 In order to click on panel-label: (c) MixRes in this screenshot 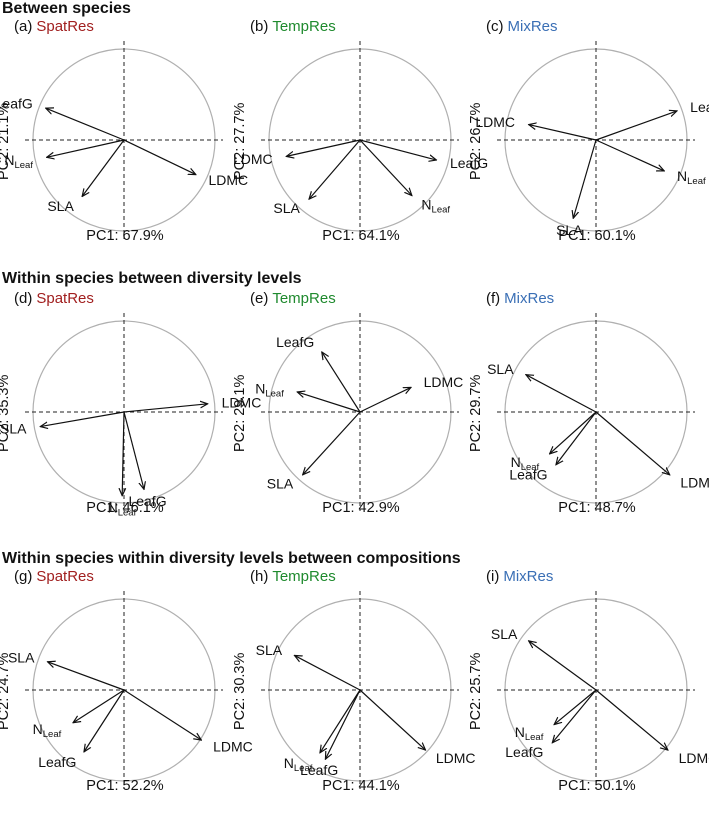, I will do `click(522, 26)`.